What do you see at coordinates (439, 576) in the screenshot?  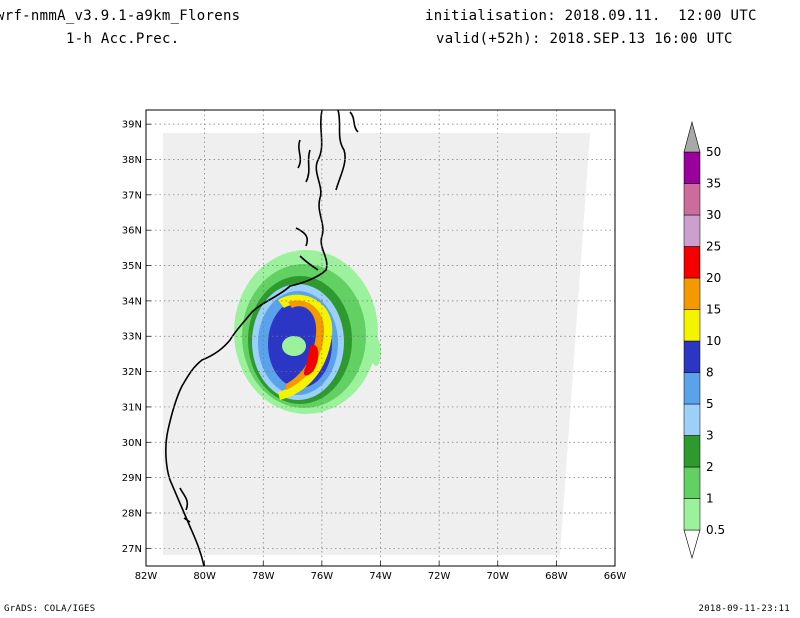 I see `longitude-label: 72W` at bounding box center [439, 576].